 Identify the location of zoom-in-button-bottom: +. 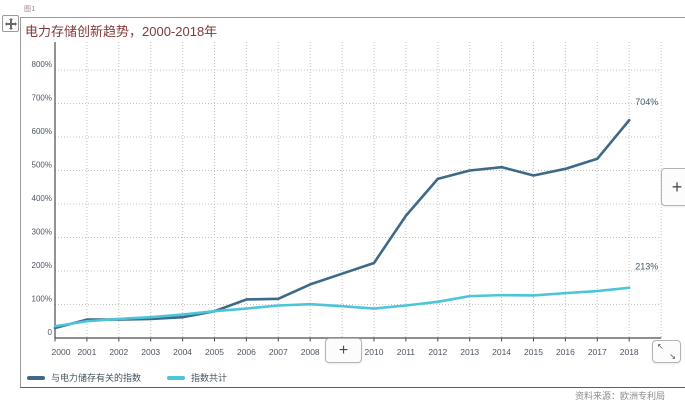
(343, 350).